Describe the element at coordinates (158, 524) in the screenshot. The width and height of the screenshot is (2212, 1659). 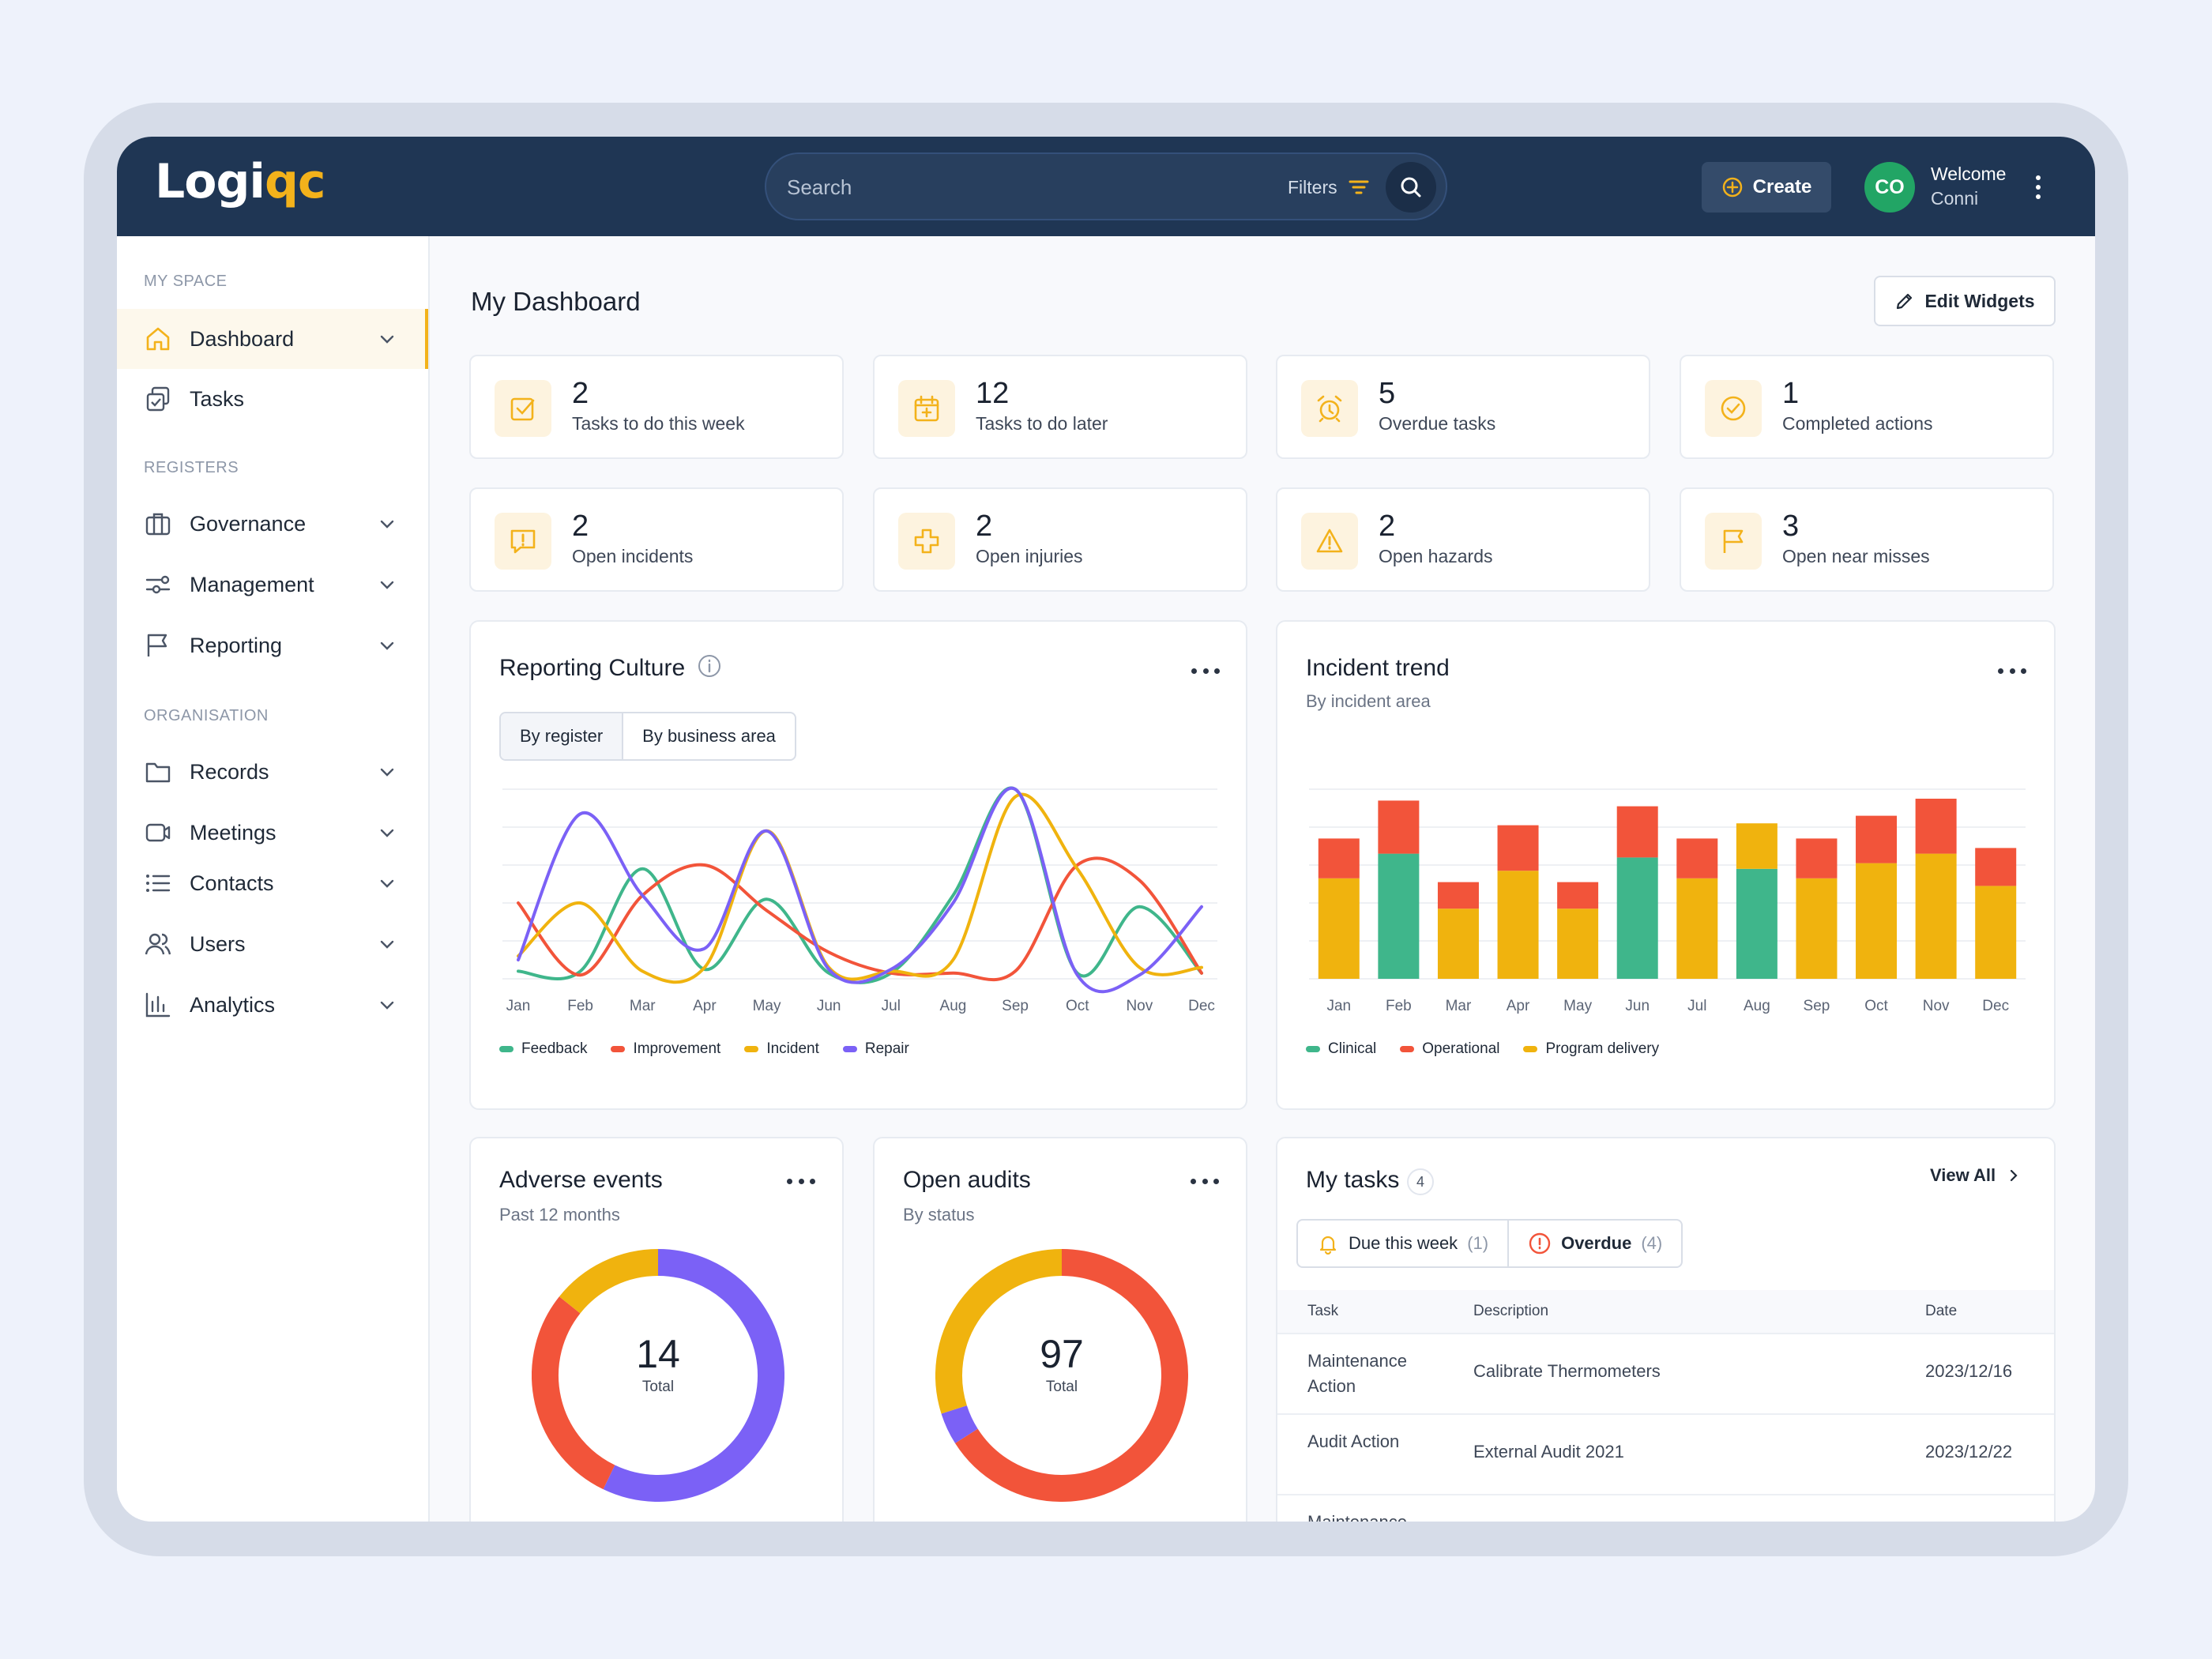
I see `briefcase-icon` at that location.